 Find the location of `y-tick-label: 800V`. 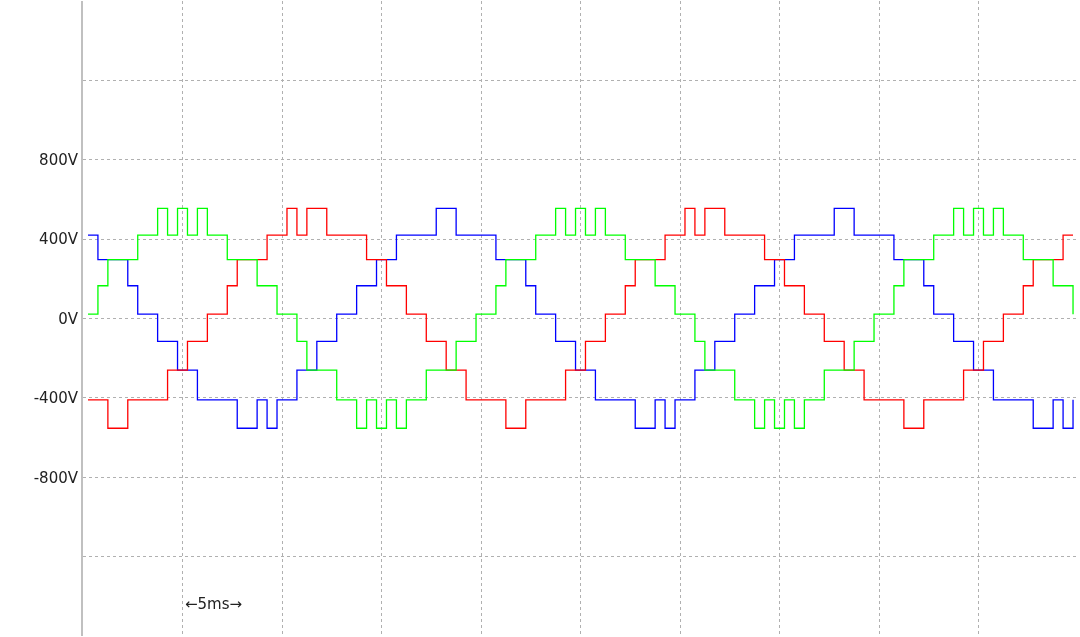

y-tick-label: 800V is located at coordinates (59, 160).